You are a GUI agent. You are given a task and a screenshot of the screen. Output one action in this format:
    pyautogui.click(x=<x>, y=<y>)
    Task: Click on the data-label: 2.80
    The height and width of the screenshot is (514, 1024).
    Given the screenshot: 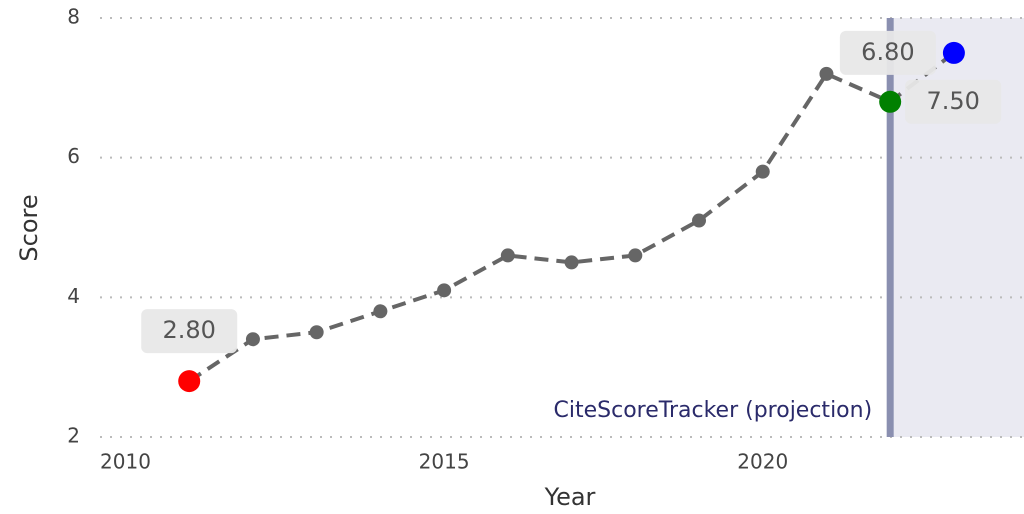 What is the action you would take?
    pyautogui.click(x=188, y=330)
    